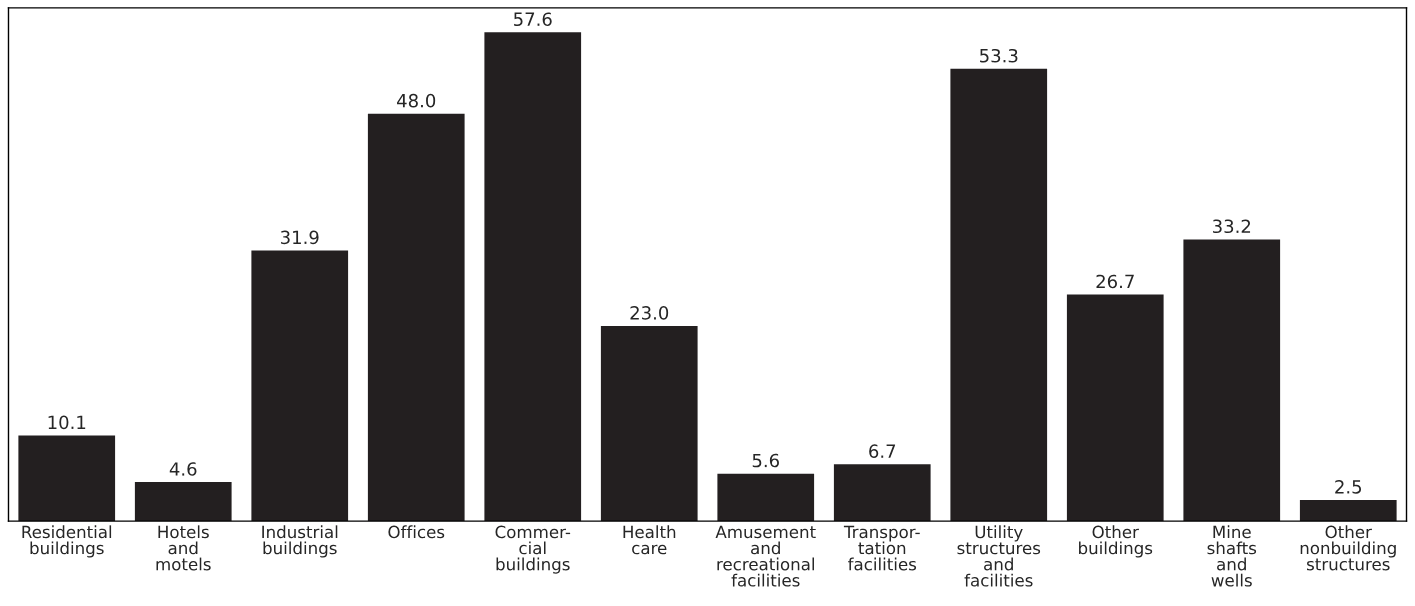  What do you see at coordinates (300, 237) in the screenshot?
I see `data-label: 31.9` at bounding box center [300, 237].